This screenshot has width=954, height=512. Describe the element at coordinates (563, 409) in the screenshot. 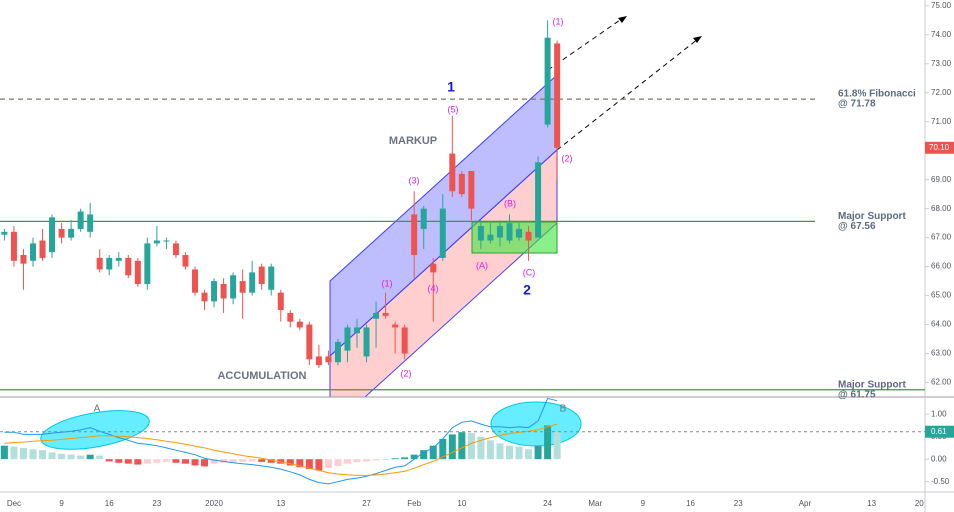

I see `annotation: B` at that location.